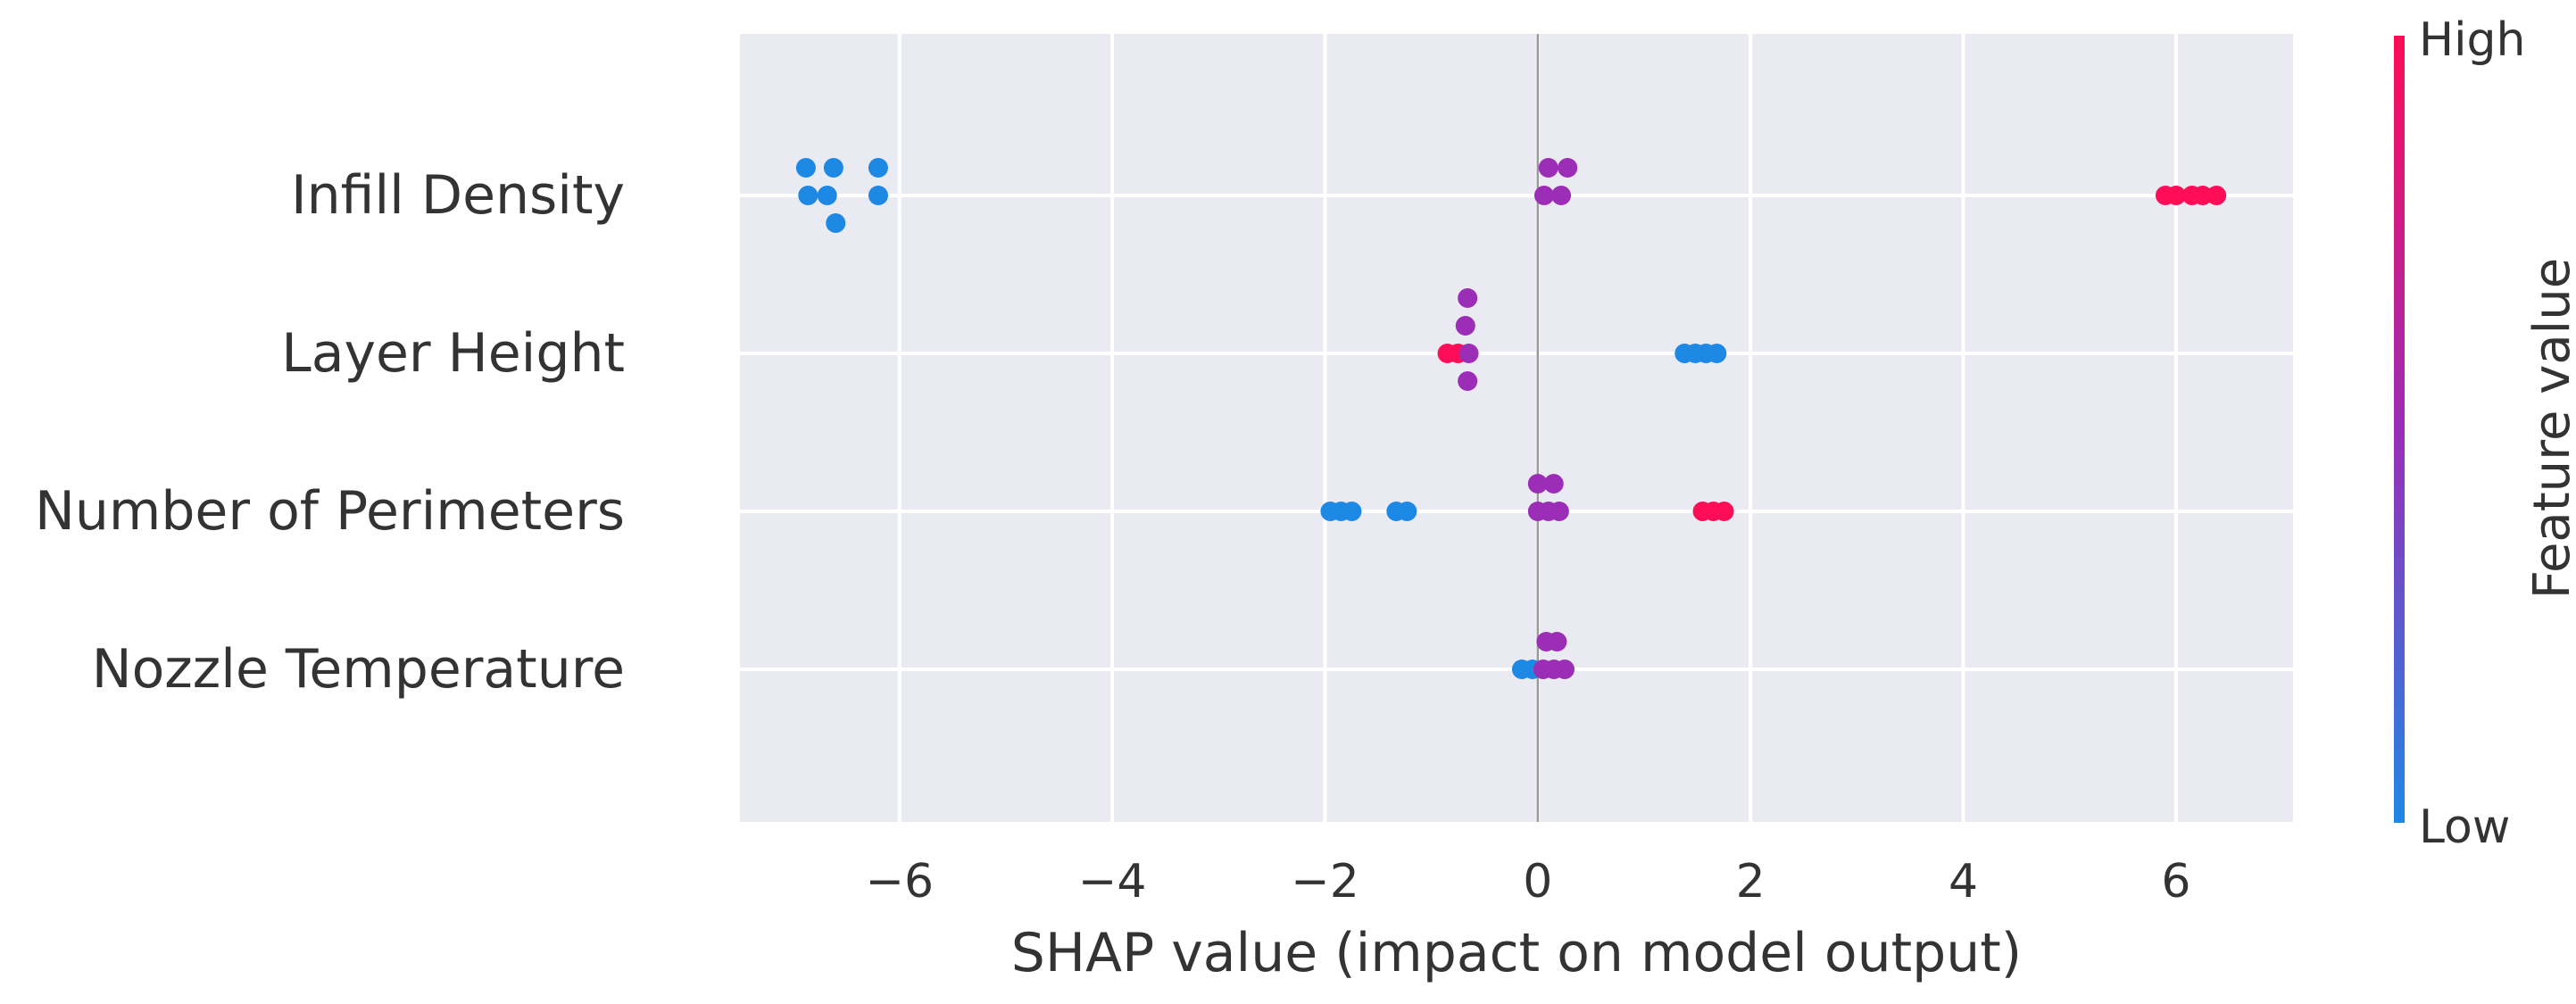  I want to click on x-tick-label: 0, so click(1537, 882).